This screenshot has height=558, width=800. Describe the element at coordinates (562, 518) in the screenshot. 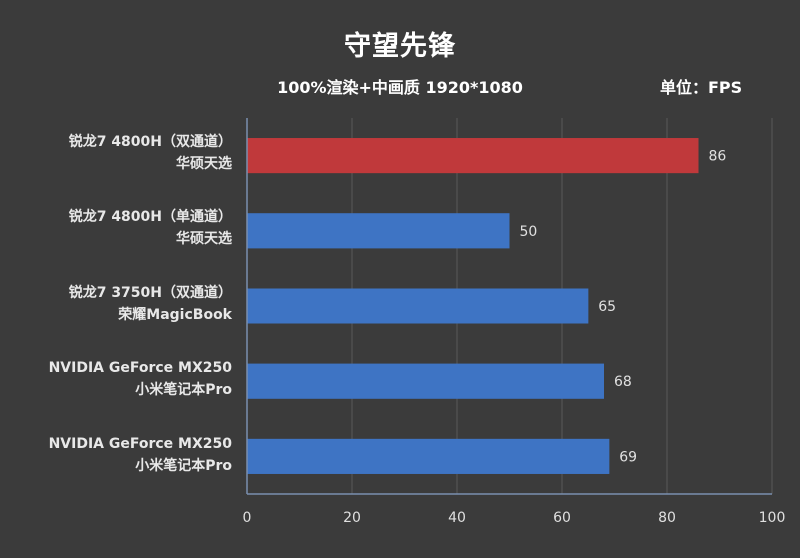

I see `x-tick-label-60: 60` at that location.